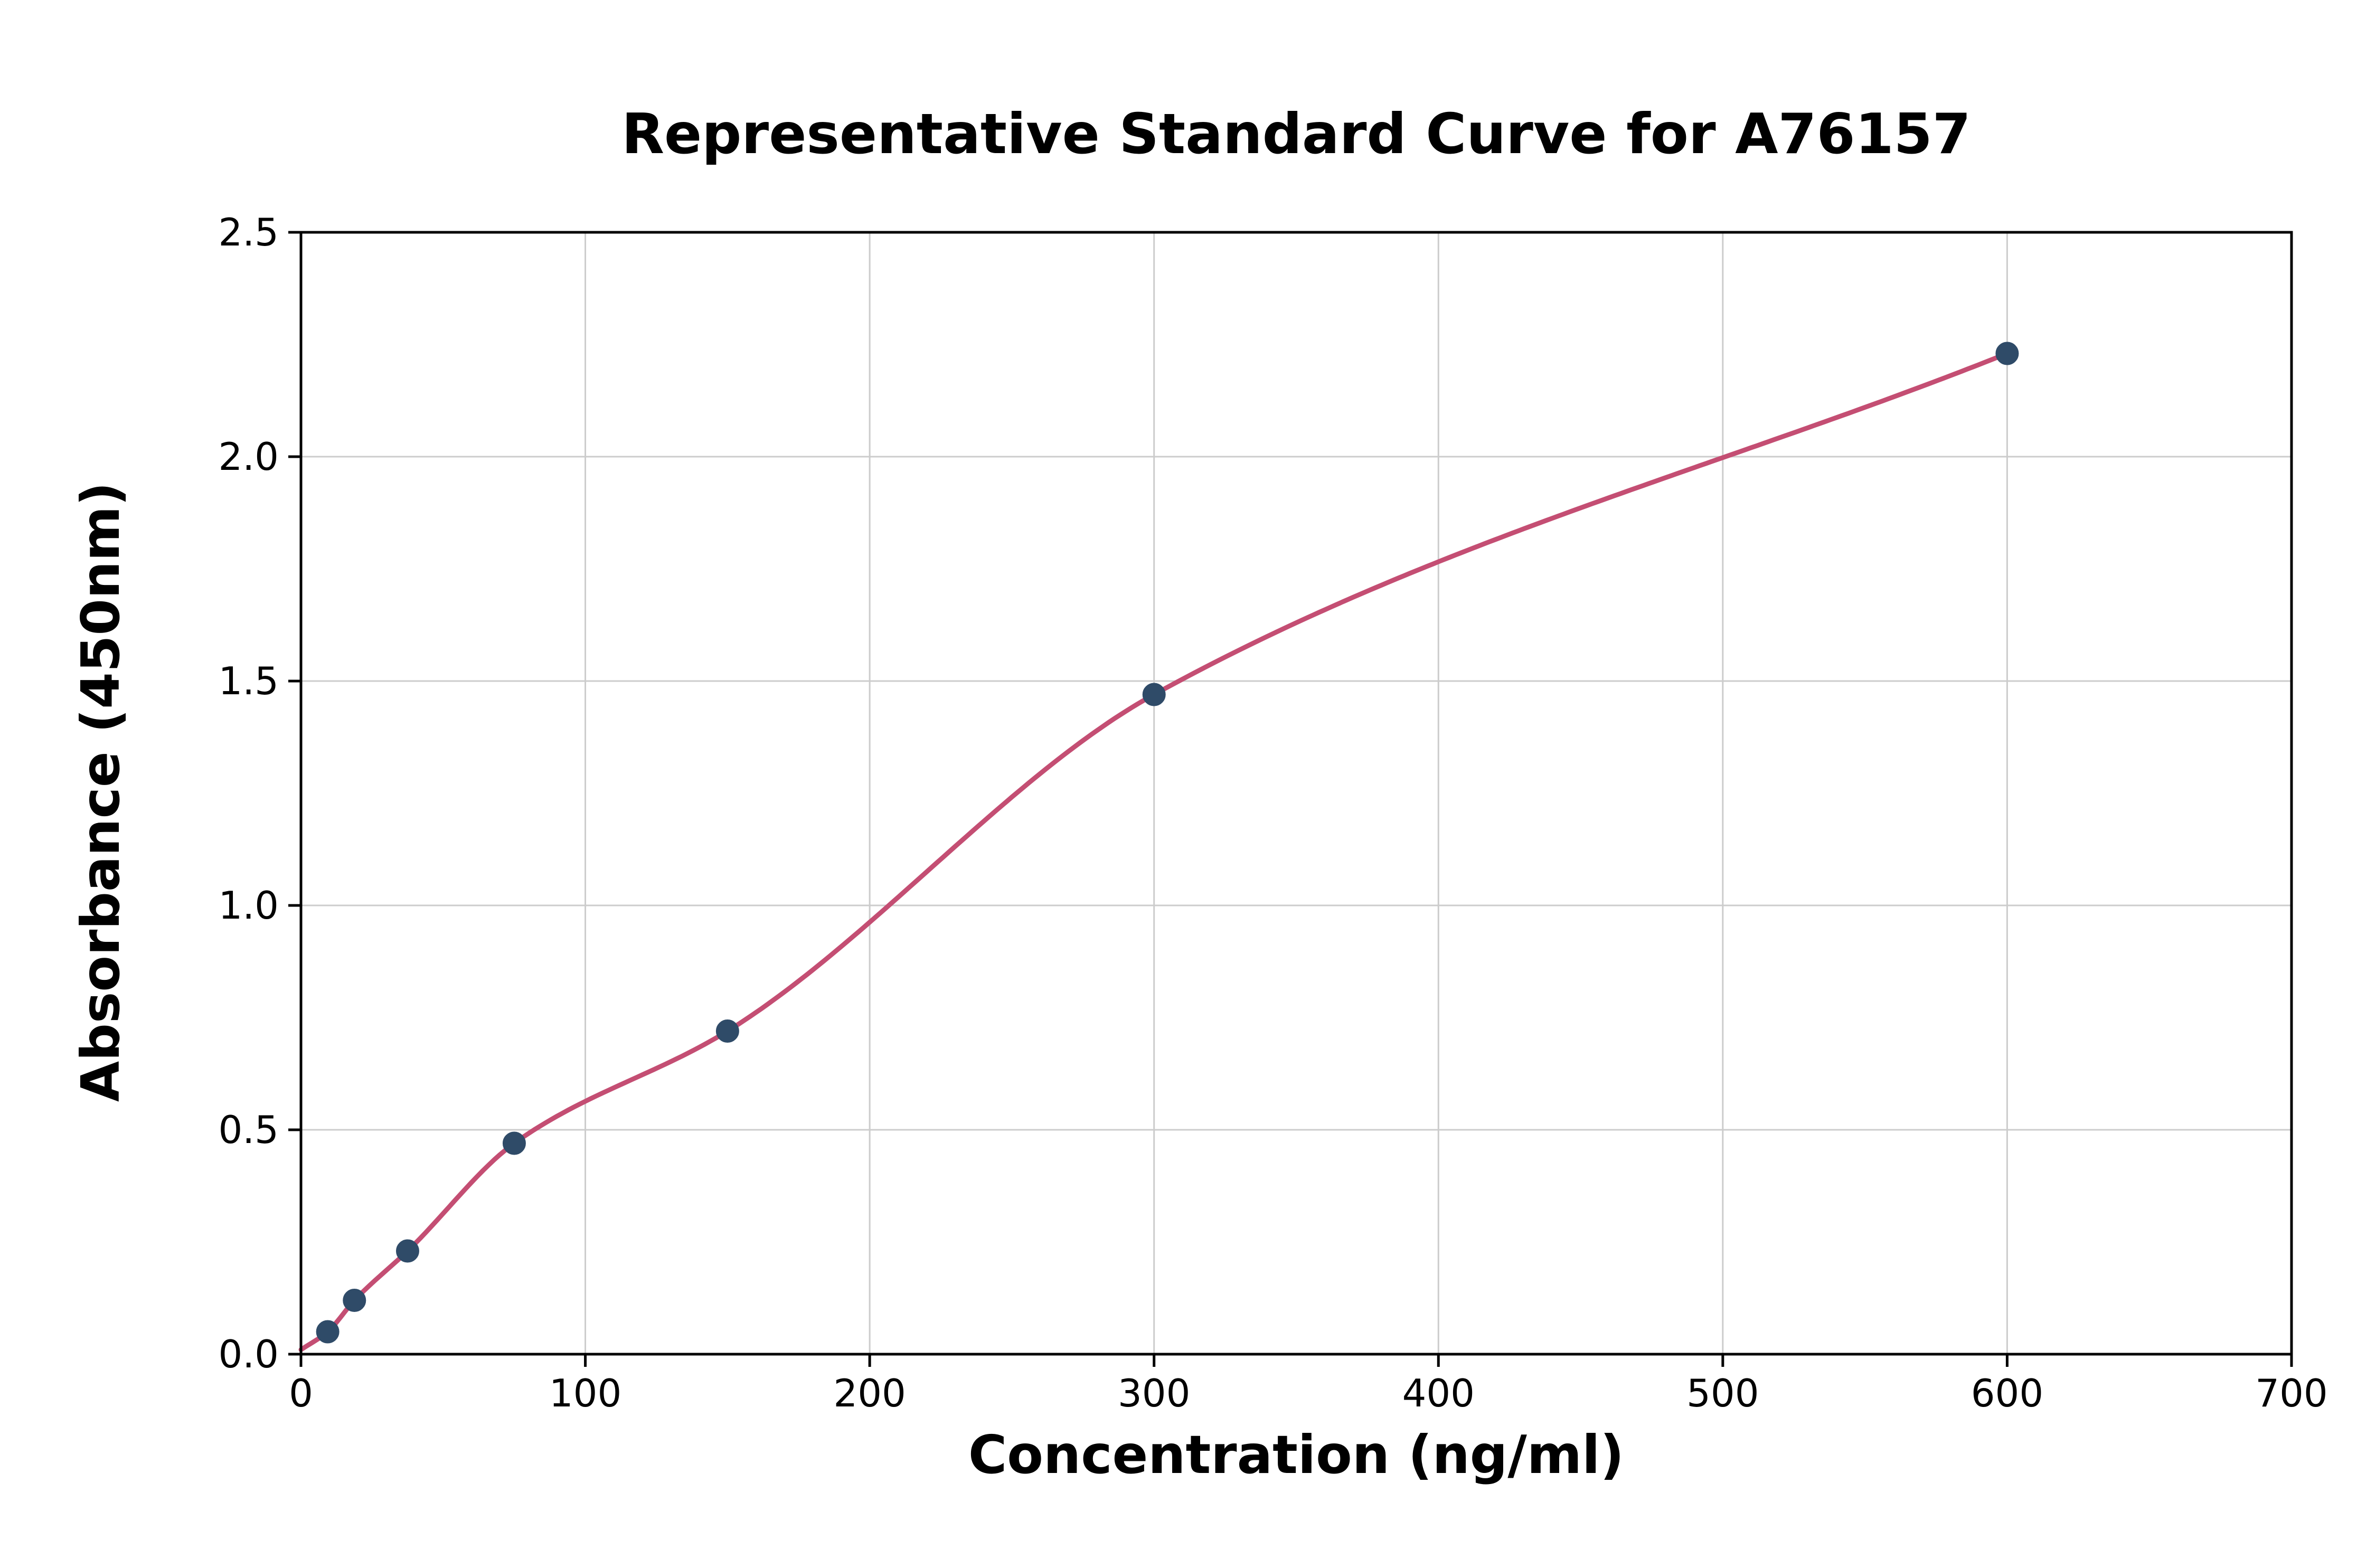  I want to click on x-tick-label: 600, so click(2007, 1393).